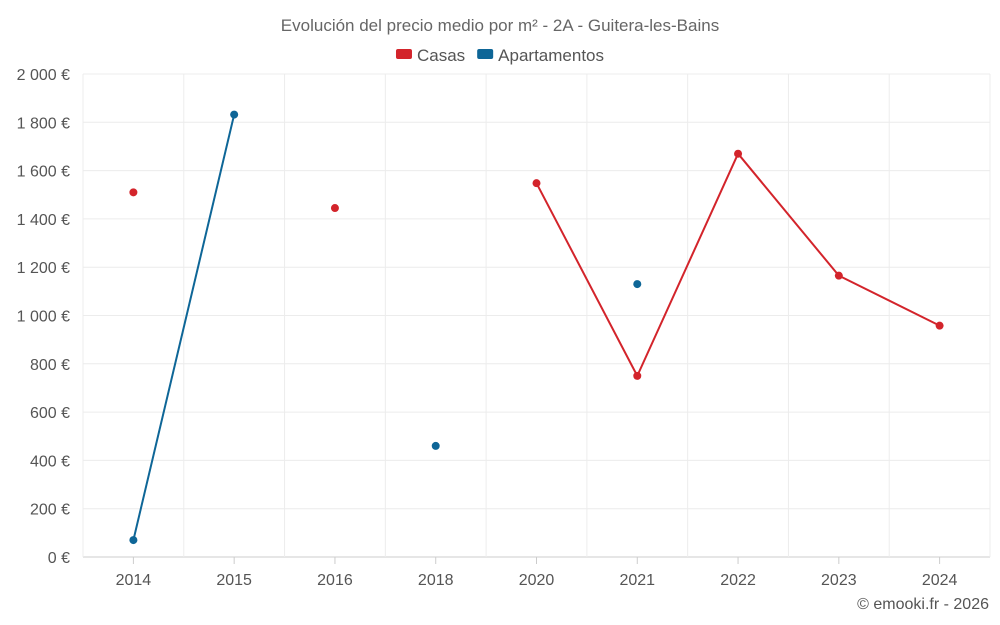 The image size is (1000, 625). I want to click on x-tick-label: 2015, so click(234, 580).